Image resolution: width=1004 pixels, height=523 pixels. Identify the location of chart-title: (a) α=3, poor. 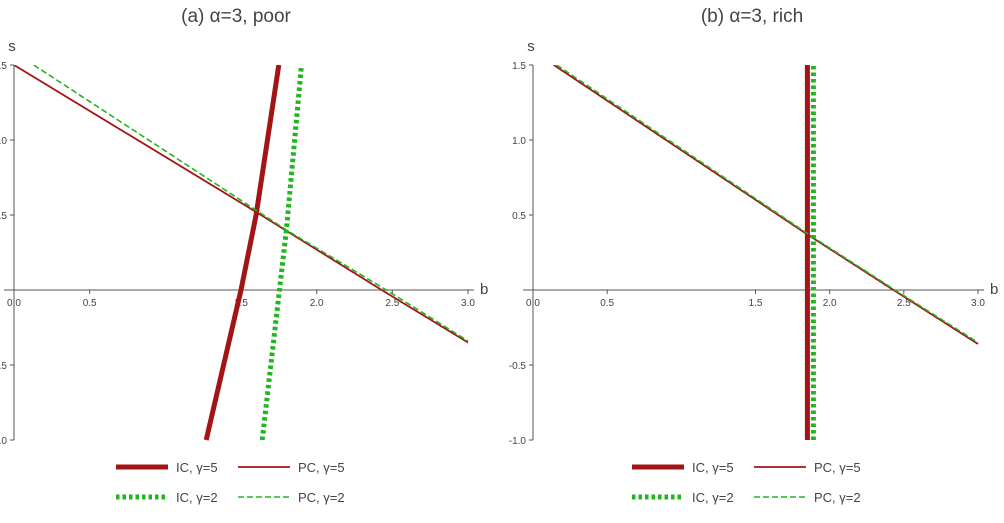
(236, 16).